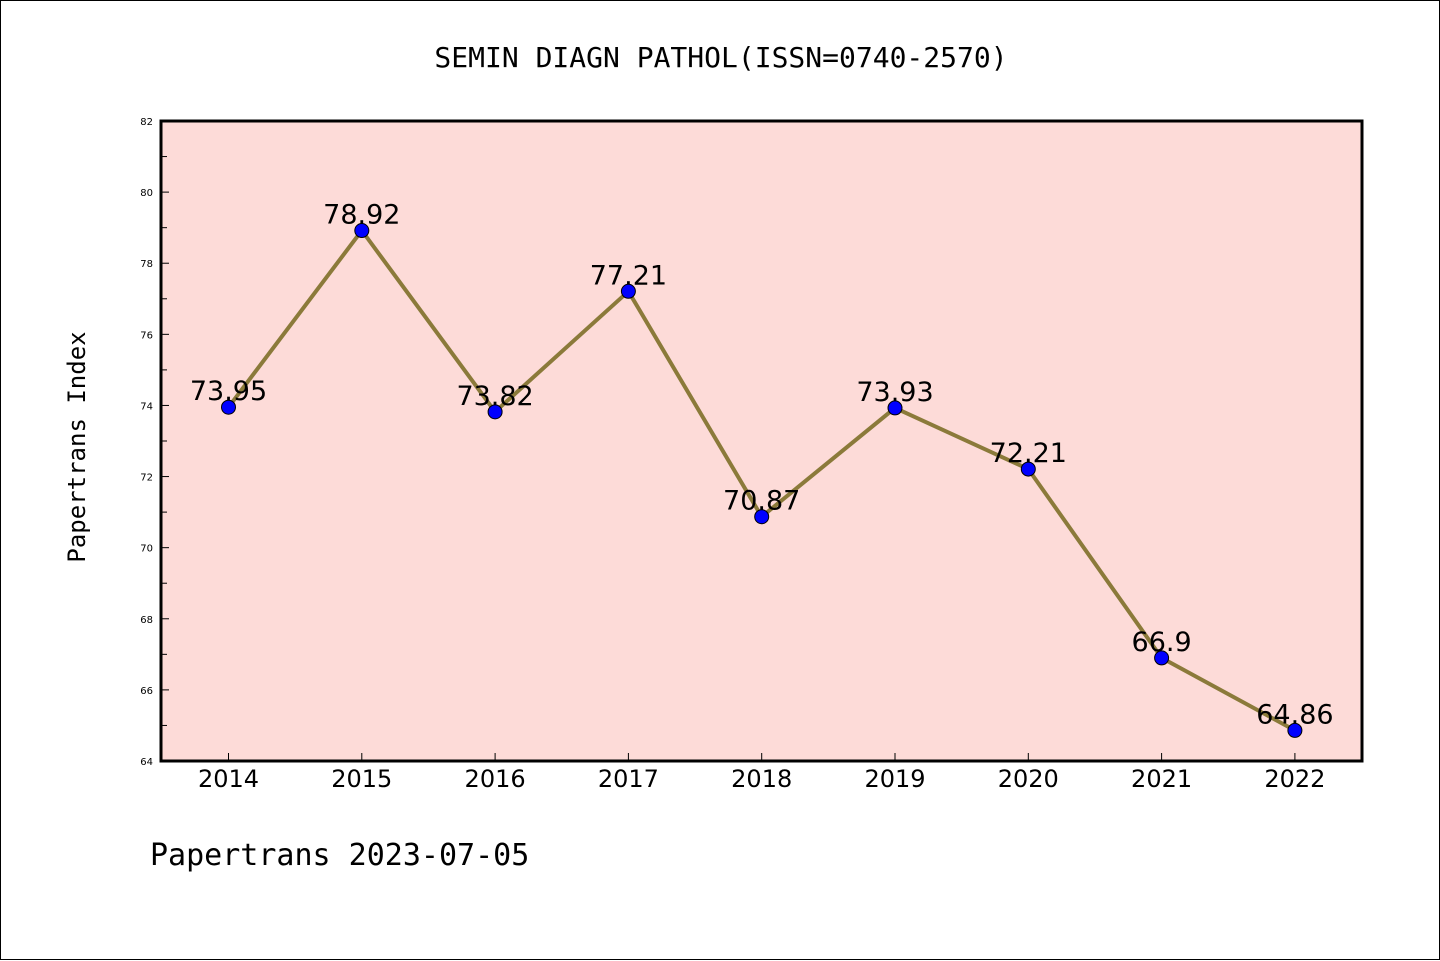 The image size is (1440, 961). I want to click on y-tick-label: 66, so click(146, 691).